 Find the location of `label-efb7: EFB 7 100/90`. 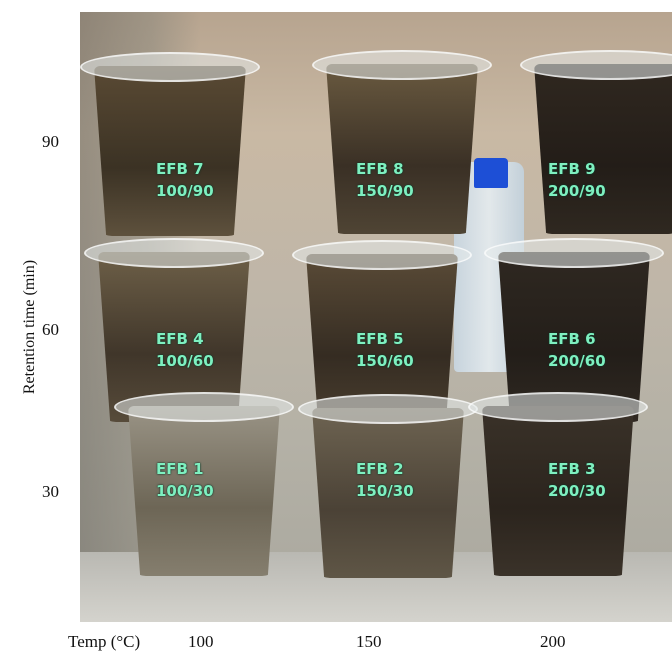

label-efb7: EFB 7 100/90 is located at coordinates (185, 180).